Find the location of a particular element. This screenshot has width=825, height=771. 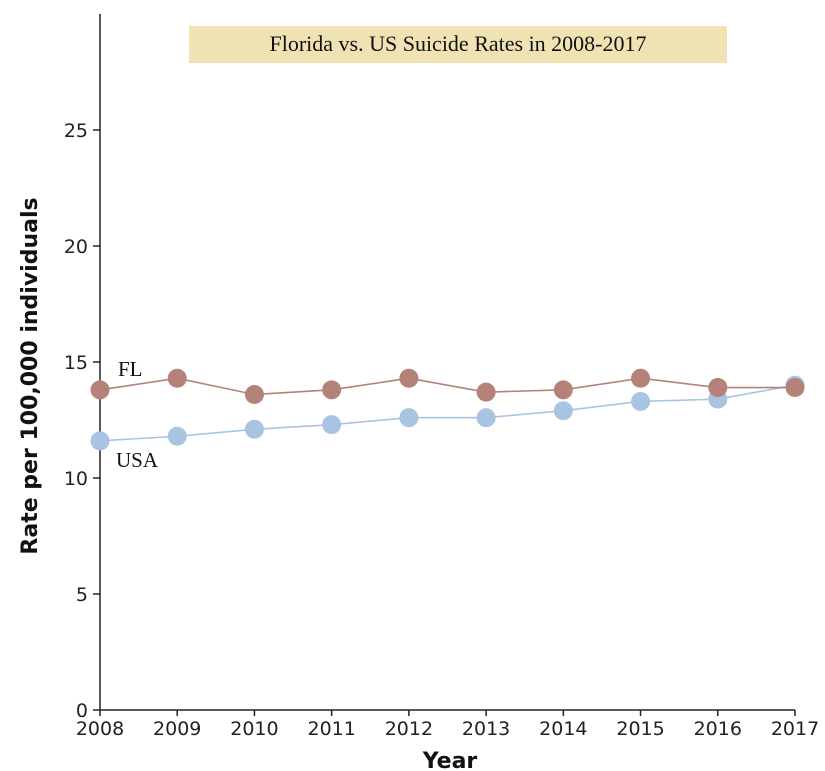

x-tick-label: 2014 is located at coordinates (563, 729).